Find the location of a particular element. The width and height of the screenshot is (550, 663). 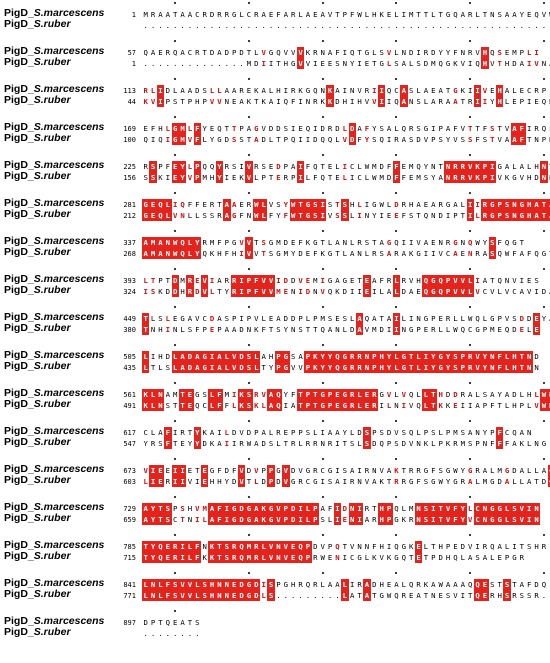

start-position: 561 is located at coordinates (129, 395).